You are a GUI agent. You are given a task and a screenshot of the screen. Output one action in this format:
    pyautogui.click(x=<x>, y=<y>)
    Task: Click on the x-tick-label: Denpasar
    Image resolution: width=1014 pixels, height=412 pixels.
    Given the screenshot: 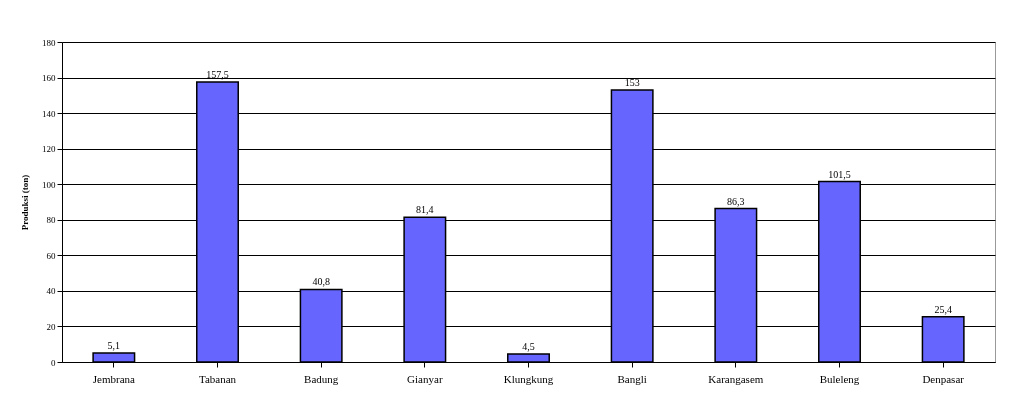 What is the action you would take?
    pyautogui.click(x=943, y=378)
    